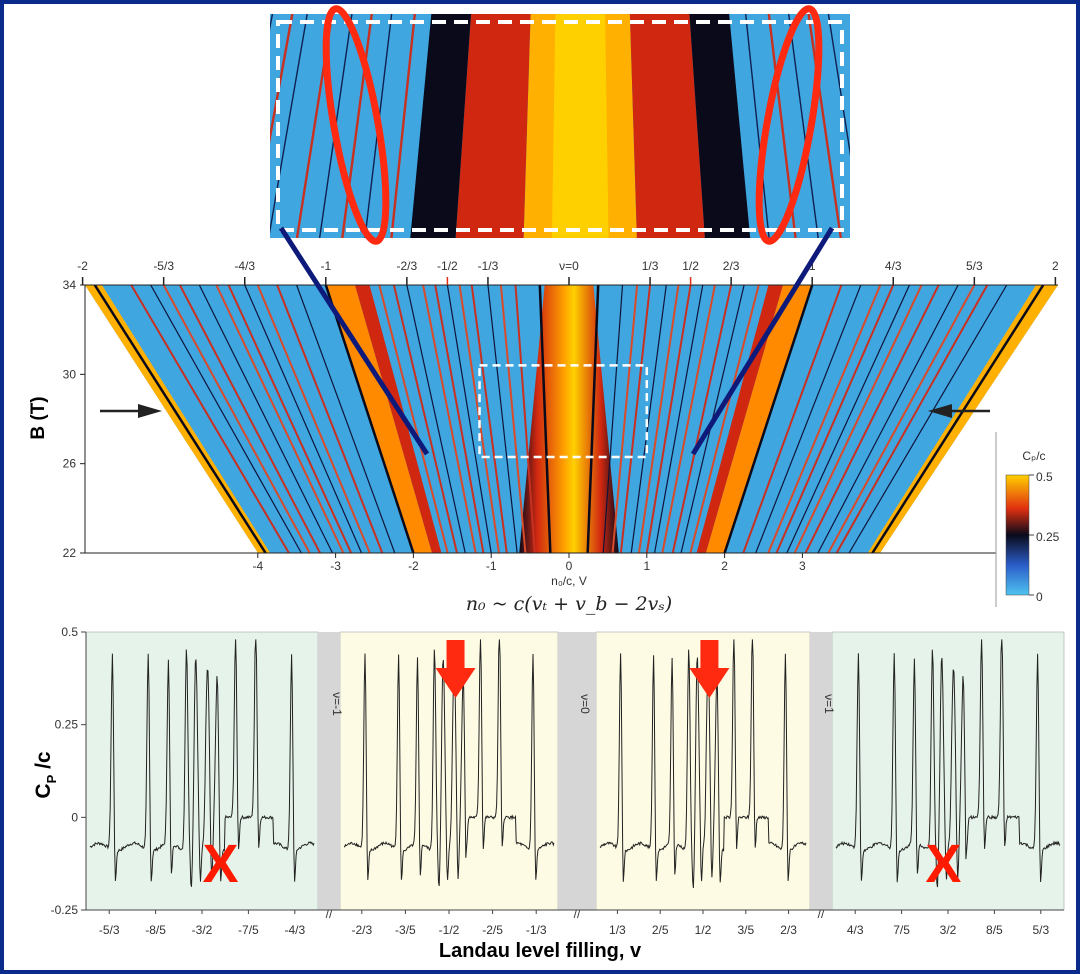  I want to click on line-plot-x-tick-label: 1/3, so click(617, 930).